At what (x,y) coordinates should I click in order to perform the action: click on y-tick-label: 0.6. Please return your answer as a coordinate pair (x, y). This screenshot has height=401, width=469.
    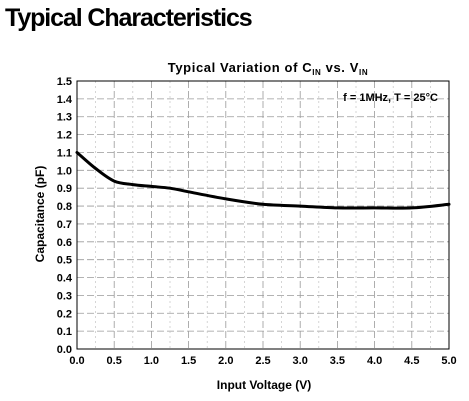
    Looking at the image, I should click on (64, 243).